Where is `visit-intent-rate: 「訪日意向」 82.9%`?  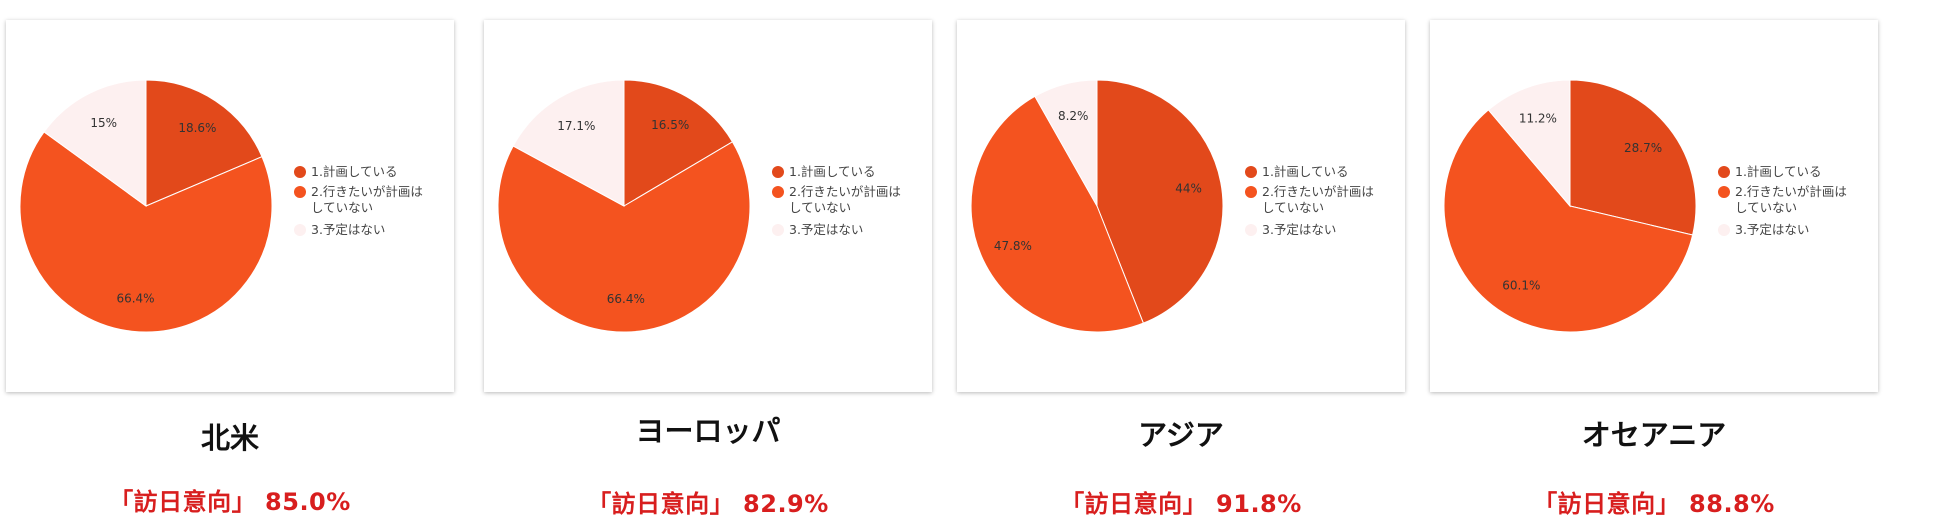
visit-intent-rate: 「訪日意向」 82.9% is located at coordinates (708, 504).